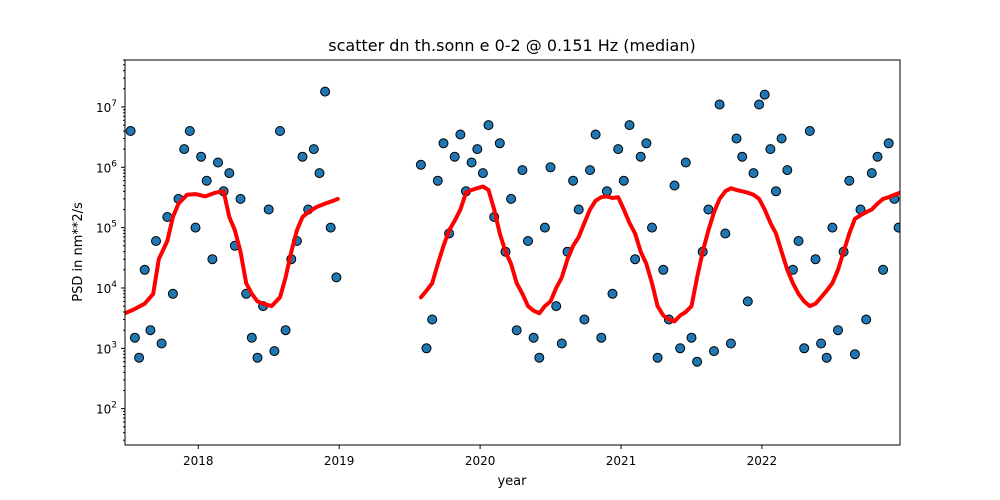 Image resolution: width=1000 pixels, height=500 pixels. Describe the element at coordinates (762, 461) in the screenshot. I see `x-tick-label: 2022` at that location.